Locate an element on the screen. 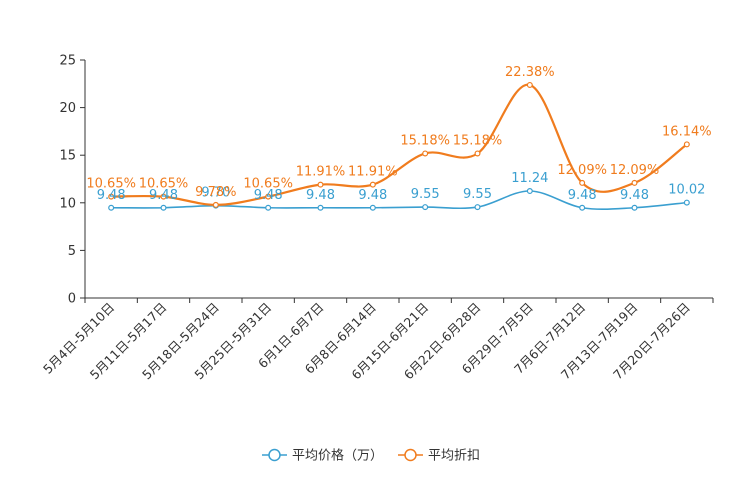 This screenshot has height=496, width=744. y-tick-label: 0 is located at coordinates (72, 299).